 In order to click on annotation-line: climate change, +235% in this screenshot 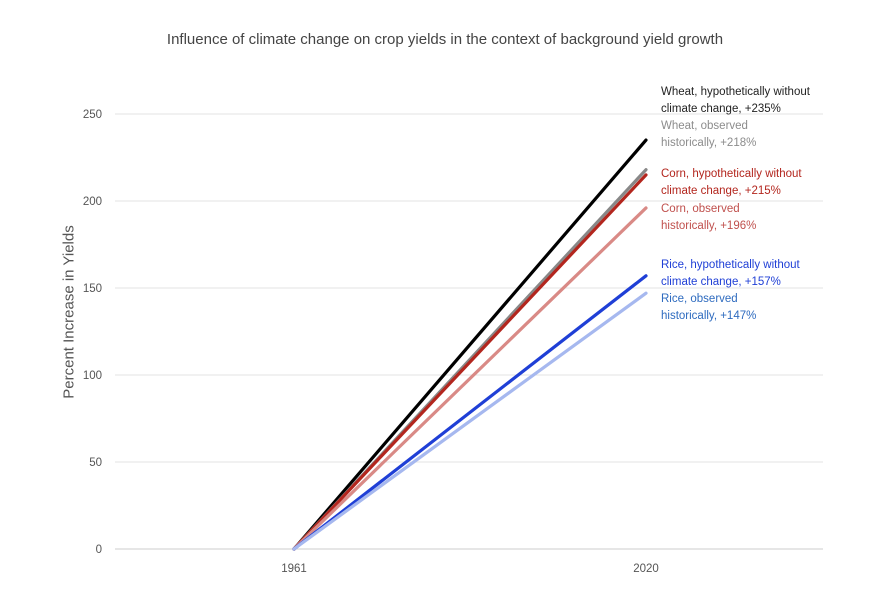, I will do `click(721, 109)`.